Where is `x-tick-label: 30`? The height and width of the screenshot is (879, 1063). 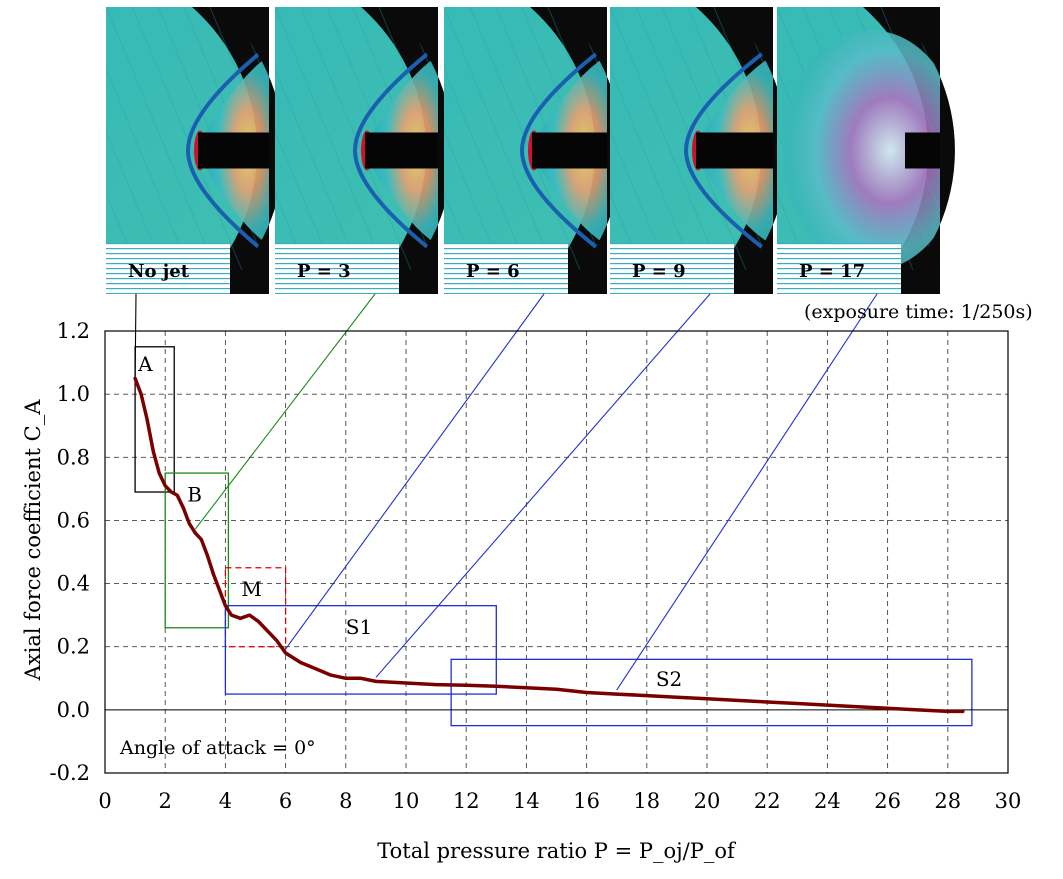 x-tick-label: 30 is located at coordinates (1008, 801).